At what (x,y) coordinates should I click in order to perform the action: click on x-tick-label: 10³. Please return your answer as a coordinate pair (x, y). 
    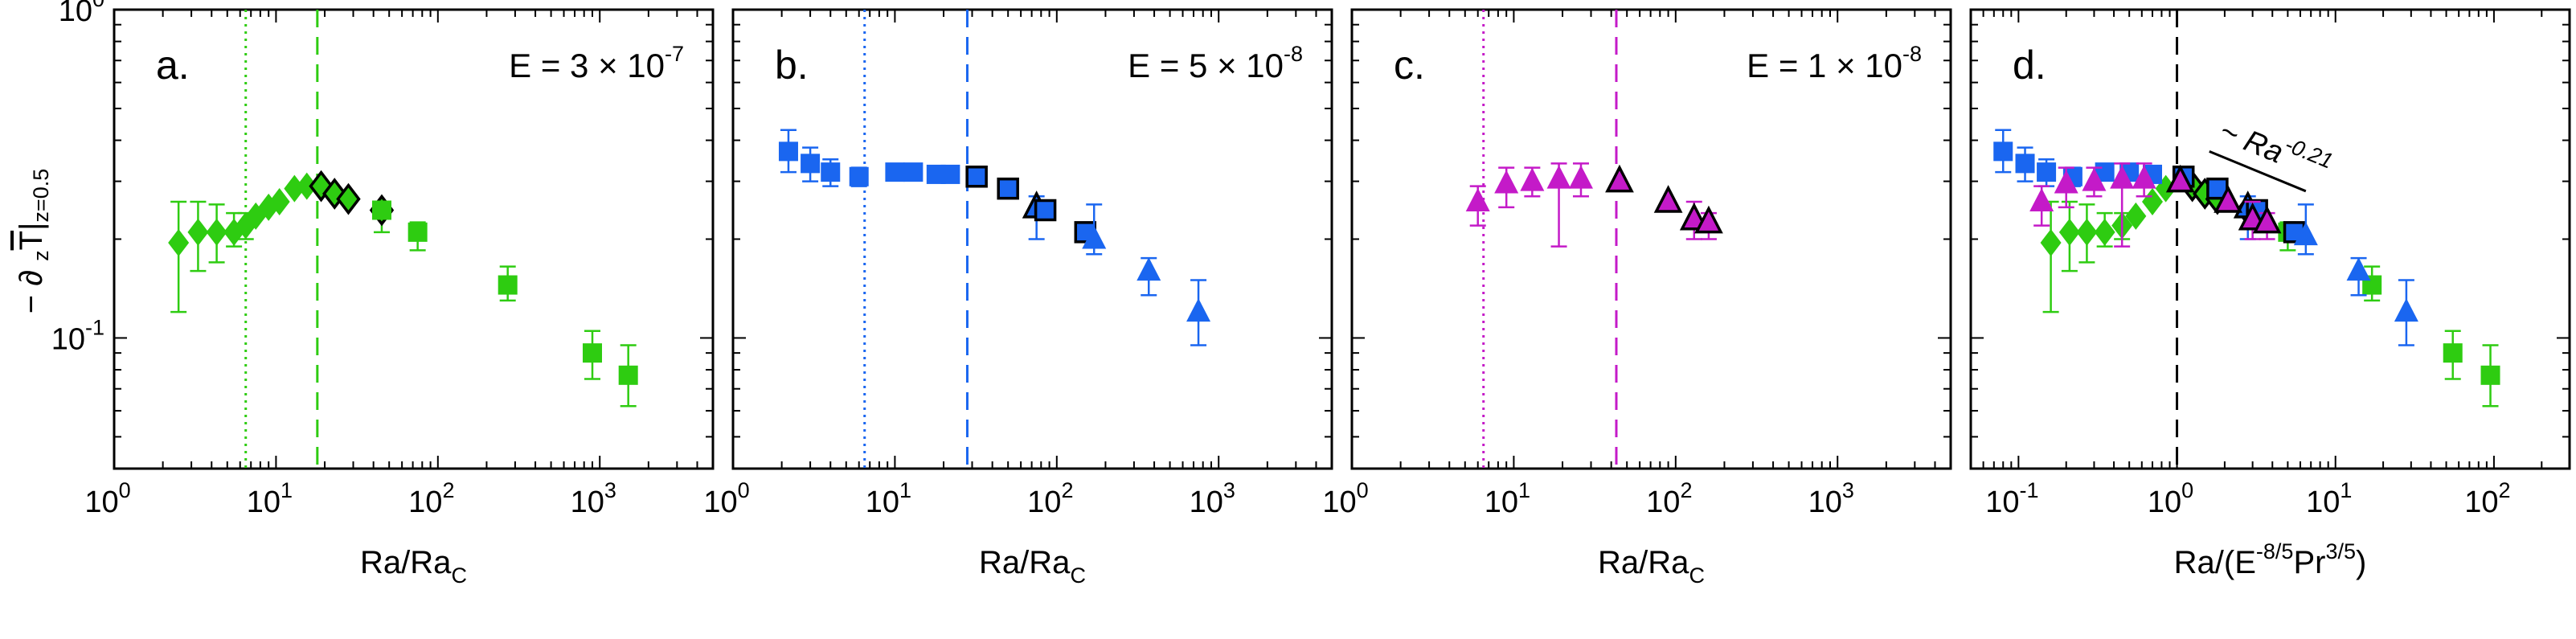
    Looking at the image, I should click on (1831, 498).